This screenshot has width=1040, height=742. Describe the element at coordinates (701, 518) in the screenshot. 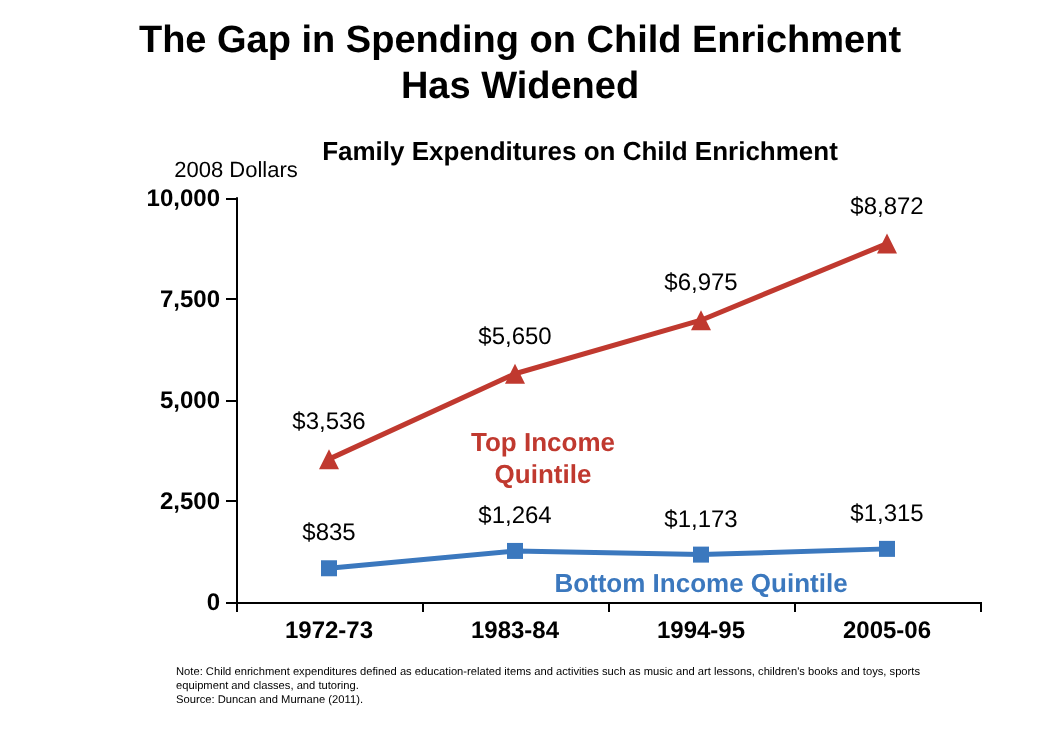

I see `data-label: $1,173` at that location.